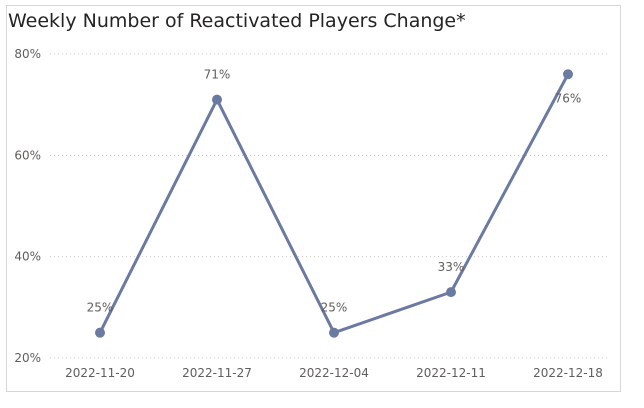 Image resolution: width=644 pixels, height=408 pixels. What do you see at coordinates (451, 267) in the screenshot?
I see `data-label: 33%` at bounding box center [451, 267].